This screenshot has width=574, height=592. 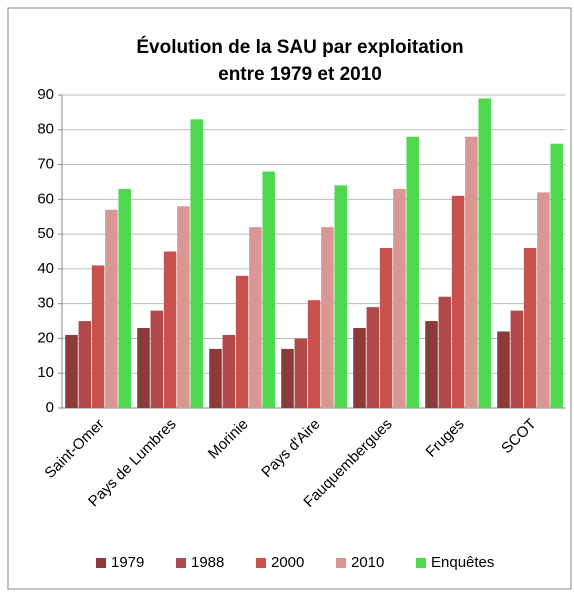 What do you see at coordinates (127, 562) in the screenshot?
I see `legend-label: 1979` at bounding box center [127, 562].